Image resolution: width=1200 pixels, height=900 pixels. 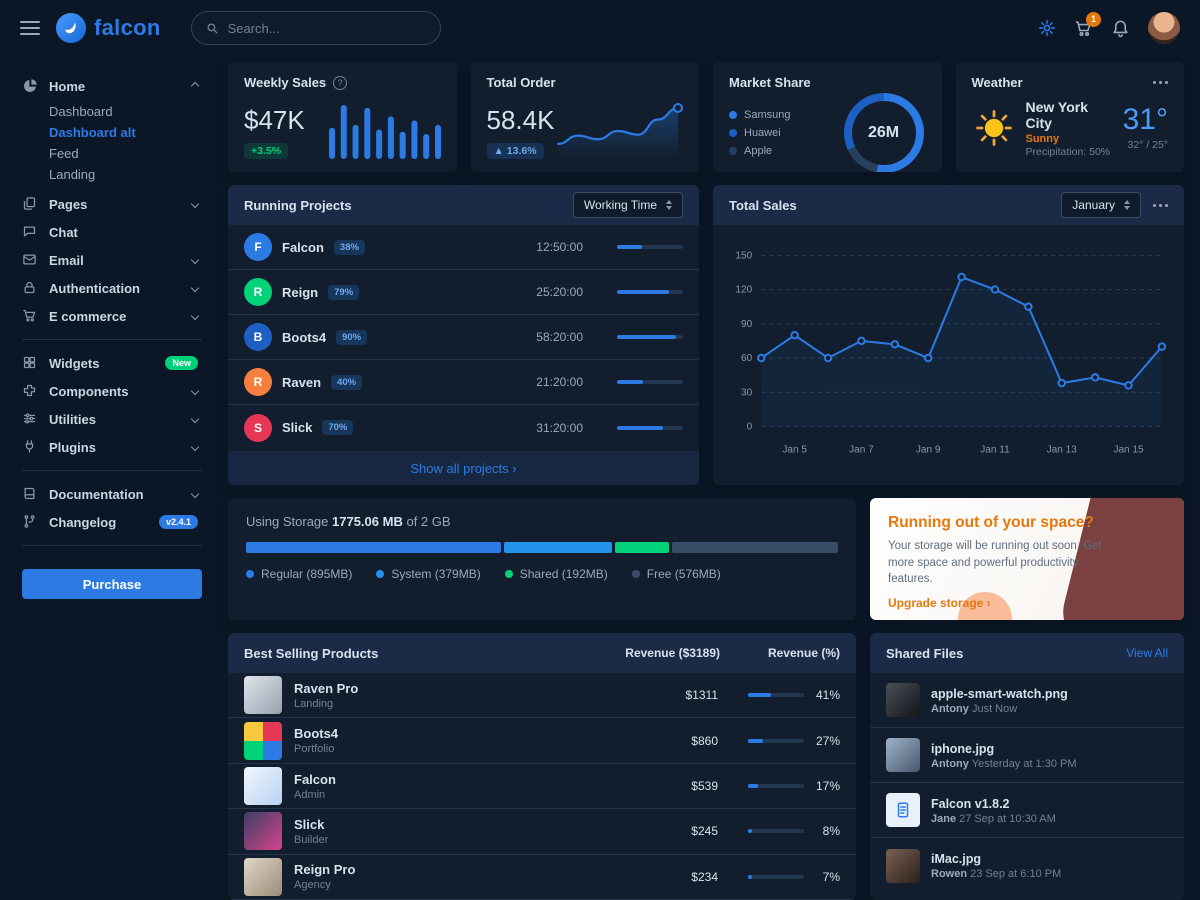 I want to click on search-bar, so click(x=315, y=28).